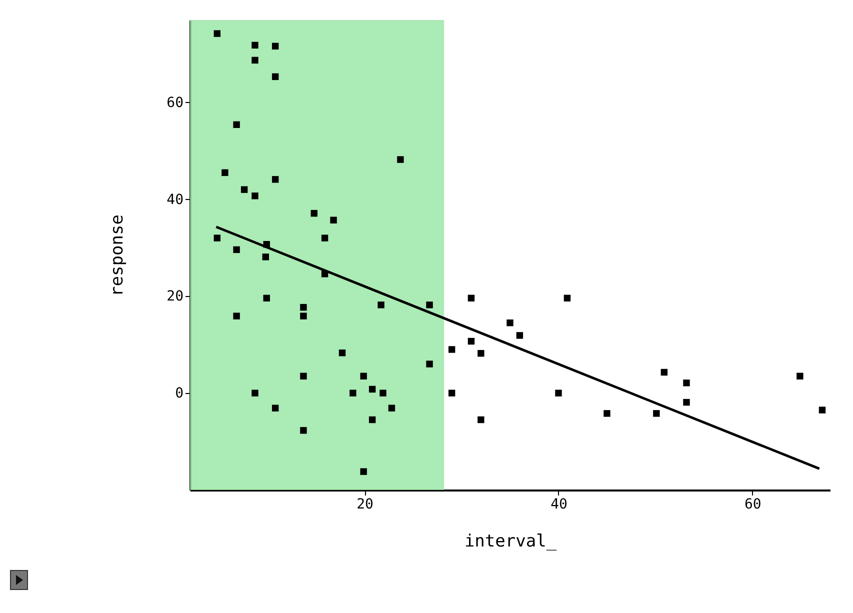 This screenshot has height=613, width=853. Describe the element at coordinates (559, 504) in the screenshot. I see `x-tick-label: 40` at that location.